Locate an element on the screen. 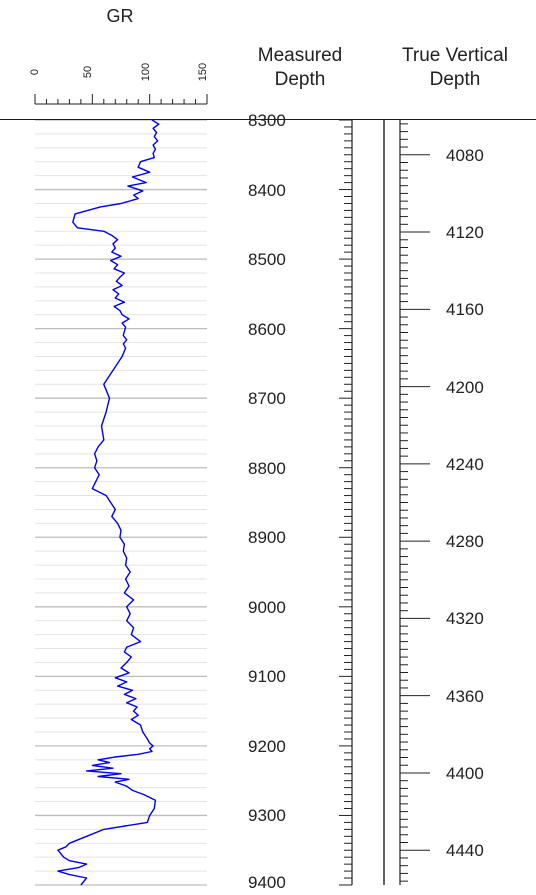  md-title-line1: Measured is located at coordinates (300, 55).